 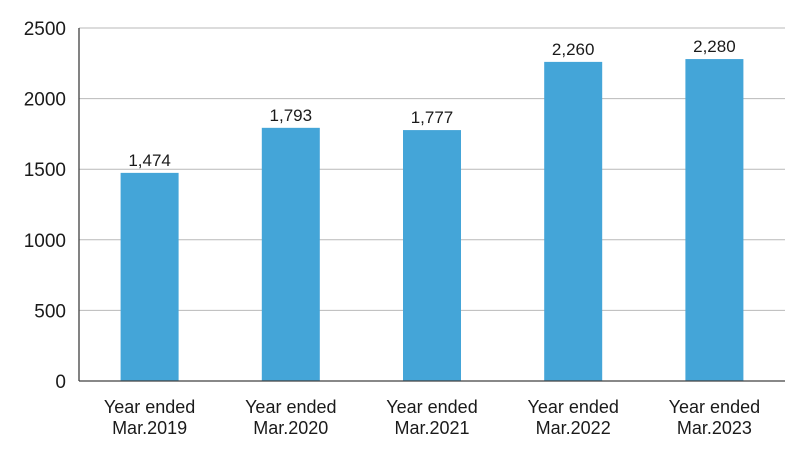 I want to click on y-tick-label: 2500, so click(x=45, y=29).